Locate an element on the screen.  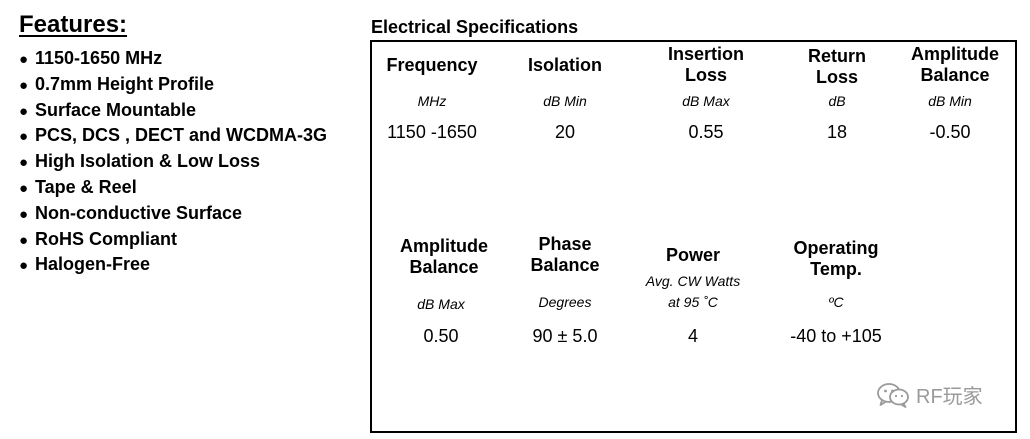
unit-amplitude-balance-min: dB Min is located at coordinates (950, 101).